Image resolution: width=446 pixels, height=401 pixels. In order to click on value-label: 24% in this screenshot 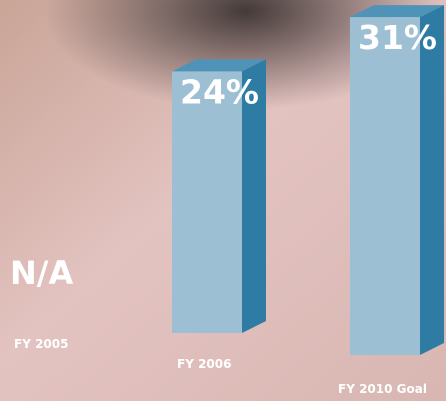, I will do `click(219, 91)`.